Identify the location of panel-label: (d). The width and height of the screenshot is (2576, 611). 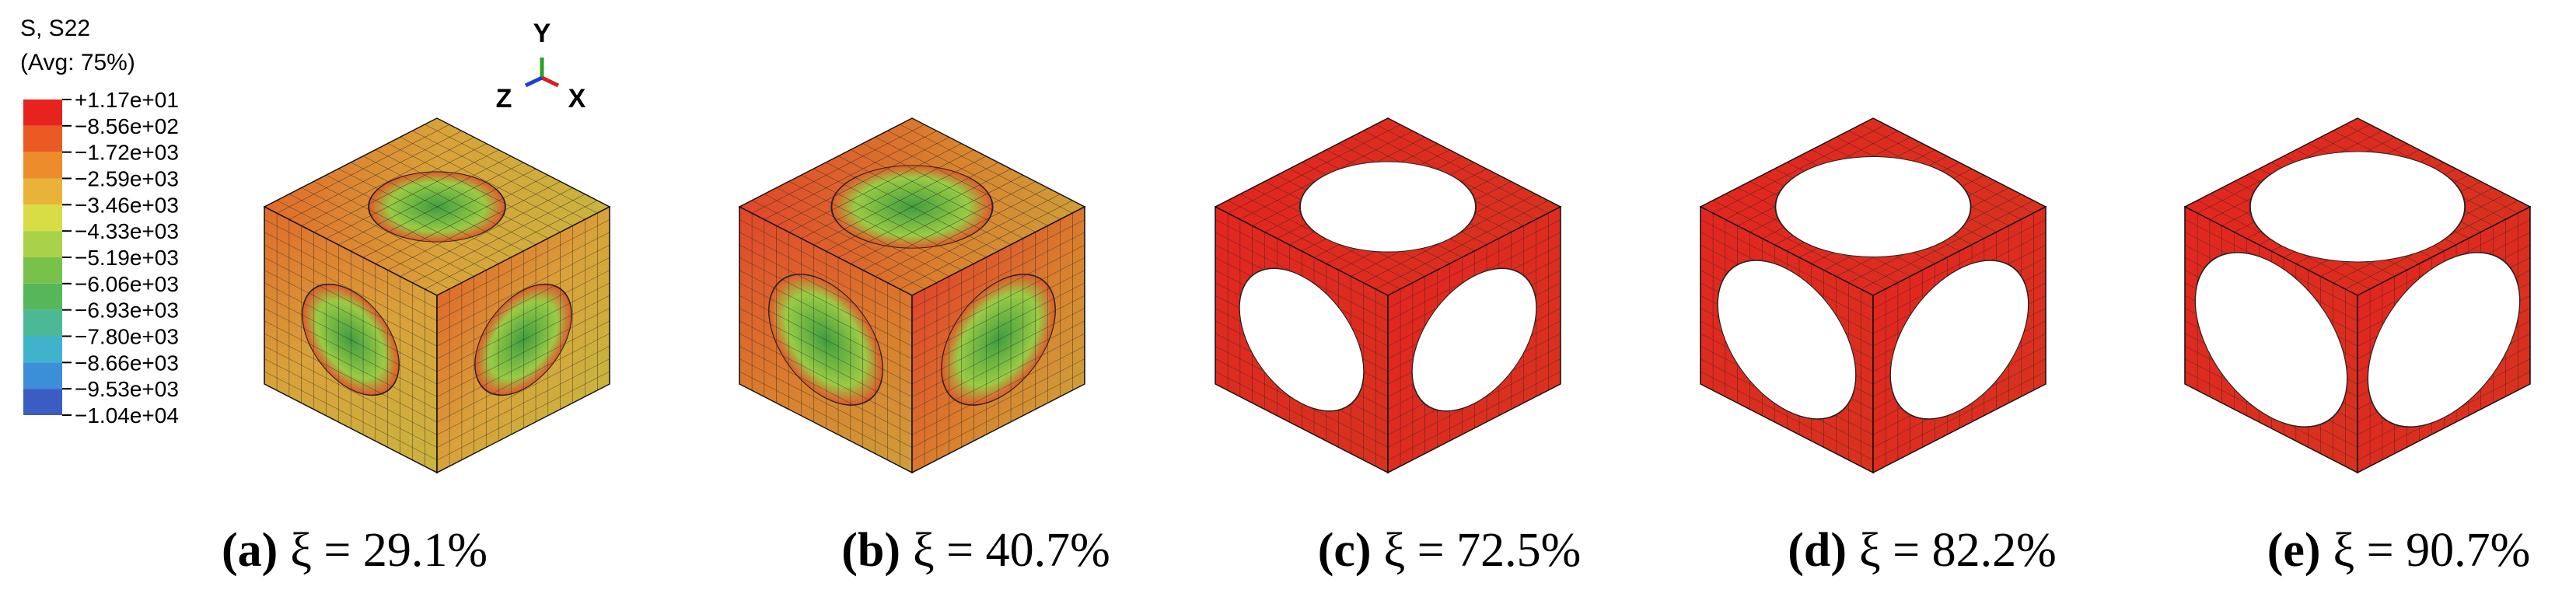
(1818, 550).